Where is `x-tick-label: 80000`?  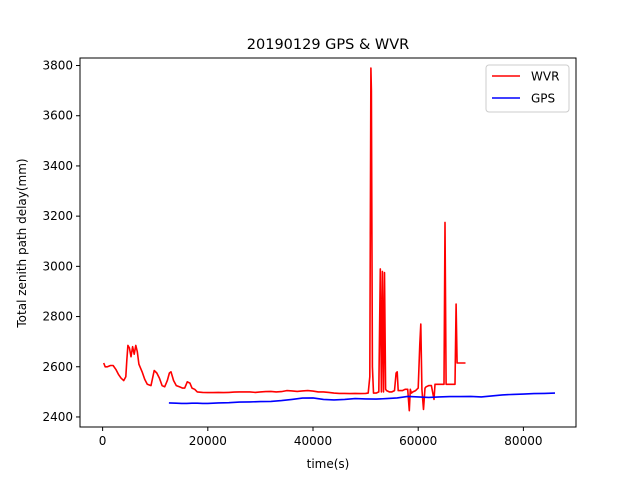 x-tick-label: 80000 is located at coordinates (523, 441).